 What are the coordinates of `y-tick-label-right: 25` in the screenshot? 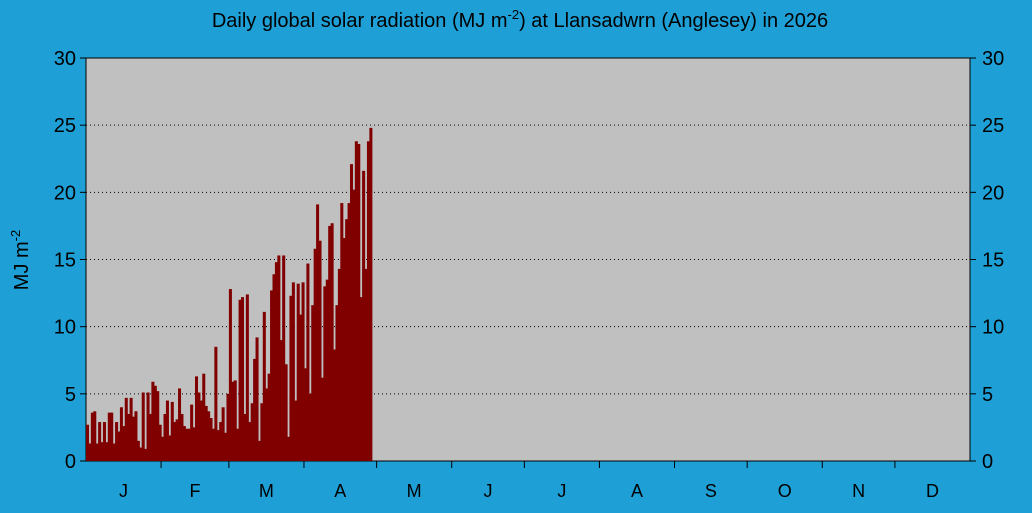 It's located at (993, 126).